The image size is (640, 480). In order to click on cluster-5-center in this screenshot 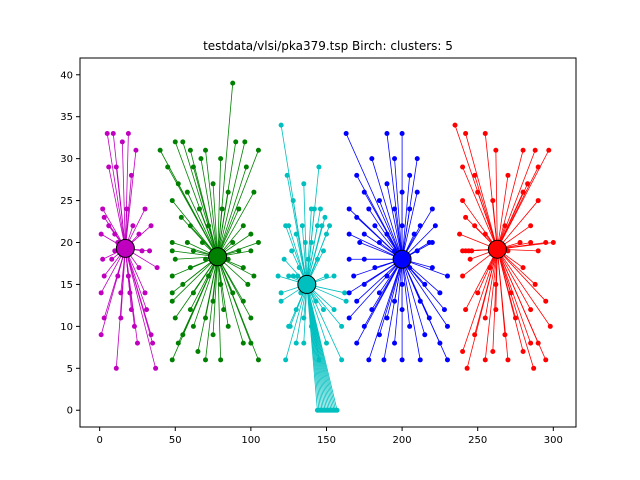, I will do `click(497, 249)`.